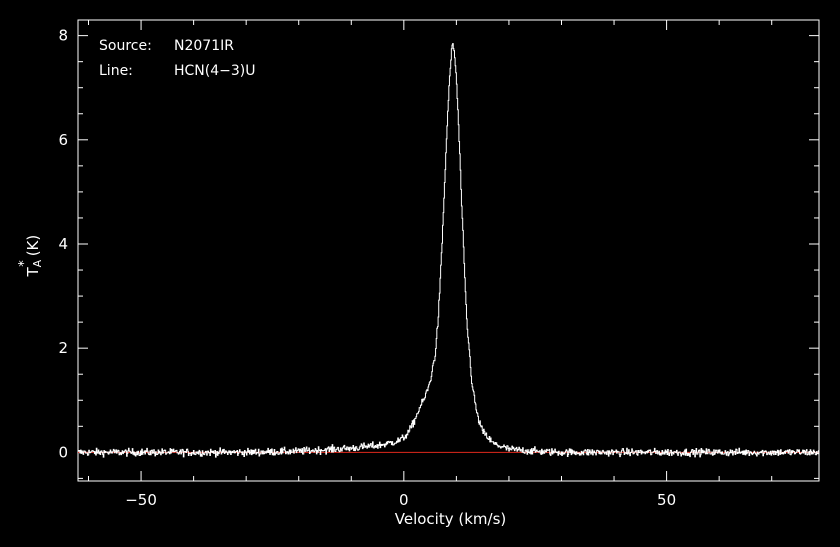 The width and height of the screenshot is (840, 547). What do you see at coordinates (63, 348) in the screenshot?
I see `y-tick-label: 2` at bounding box center [63, 348].